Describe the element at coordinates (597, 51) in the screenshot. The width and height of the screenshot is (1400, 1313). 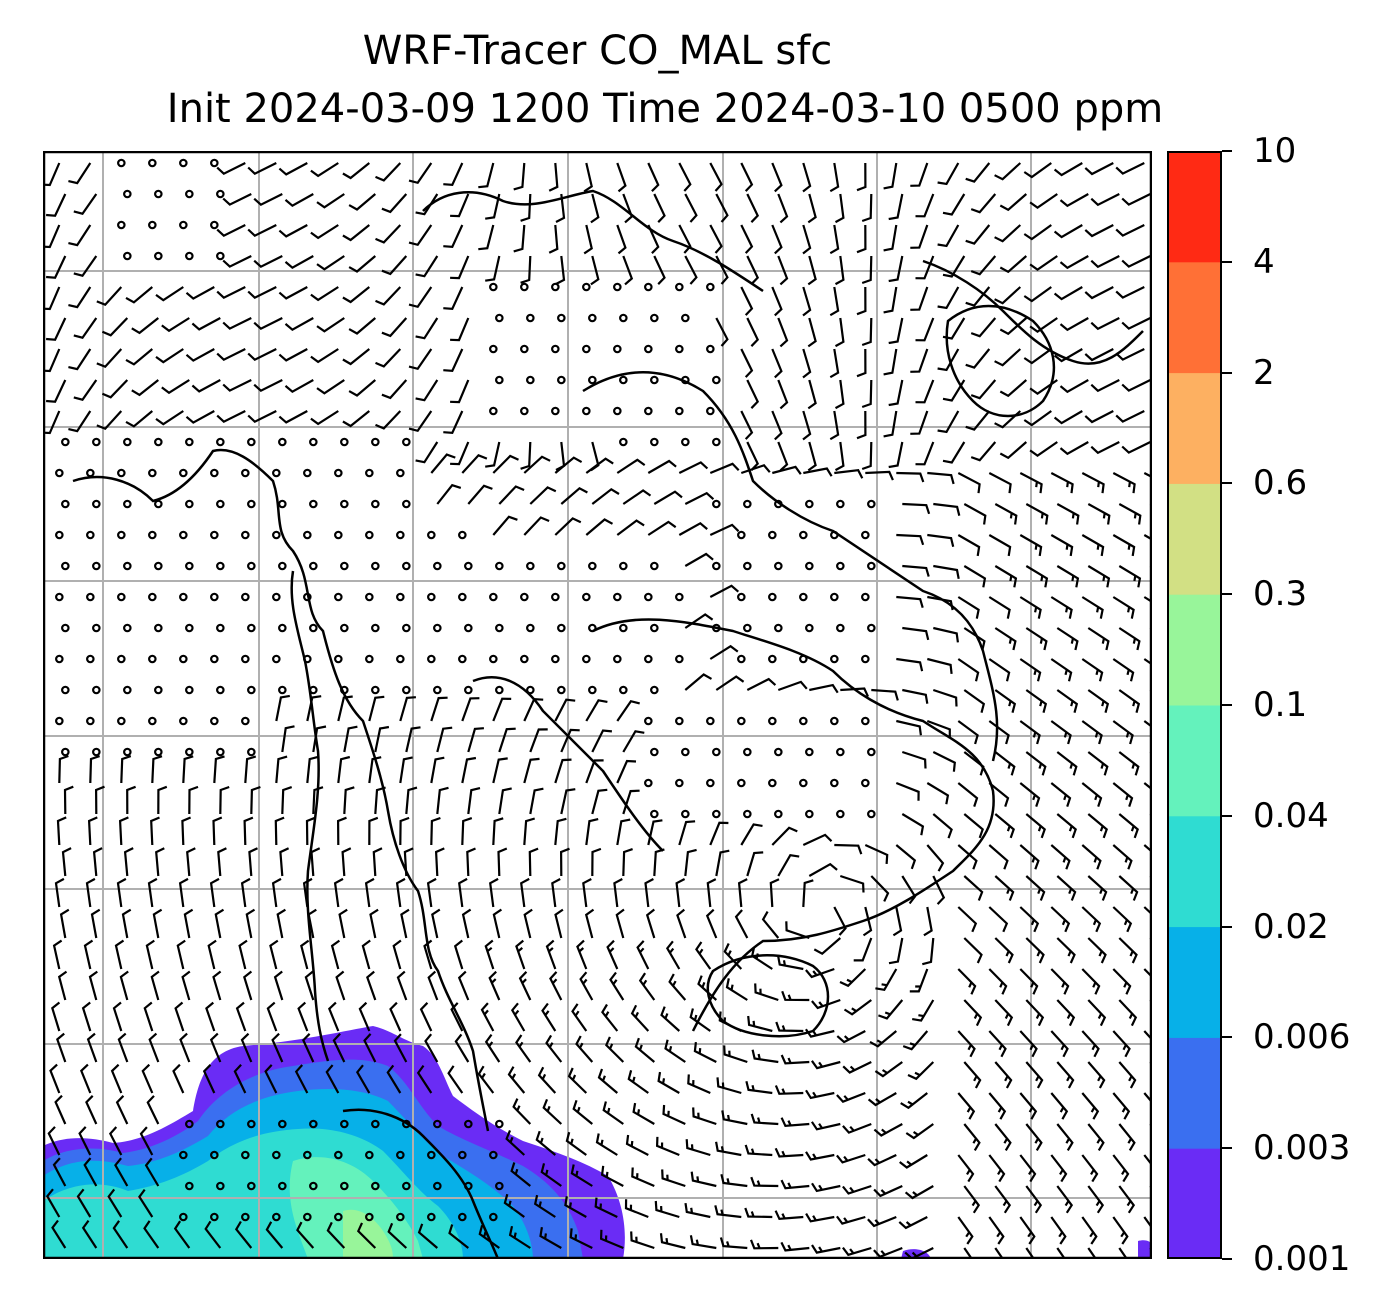
I see `chart-title-line1: WRF-Tracer CO_MAL sfc` at that location.